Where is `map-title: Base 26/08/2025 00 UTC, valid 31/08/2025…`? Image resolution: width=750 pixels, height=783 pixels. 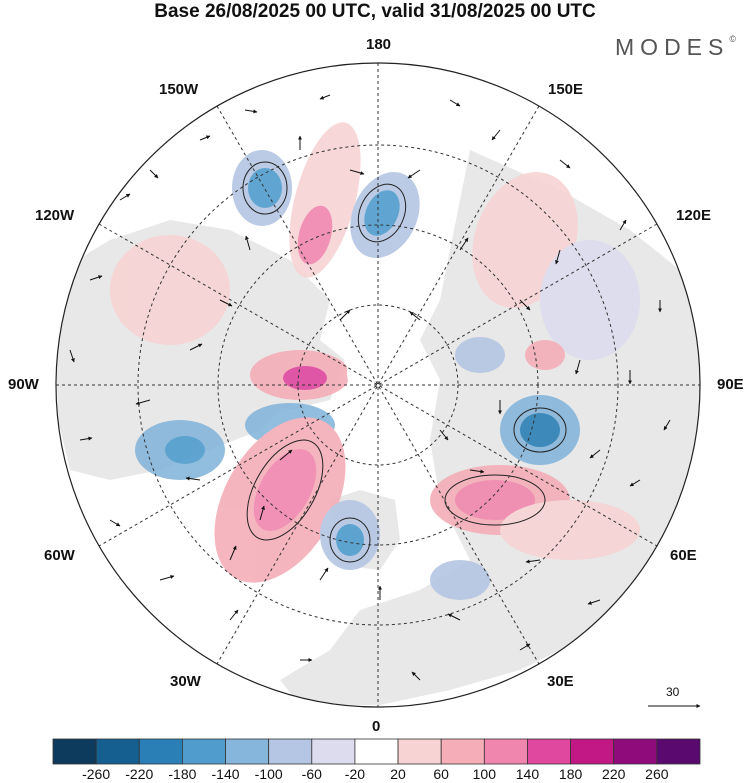 map-title: Base 26/08/2025 00 UTC, valid 31/08/2025… is located at coordinates (375, 11).